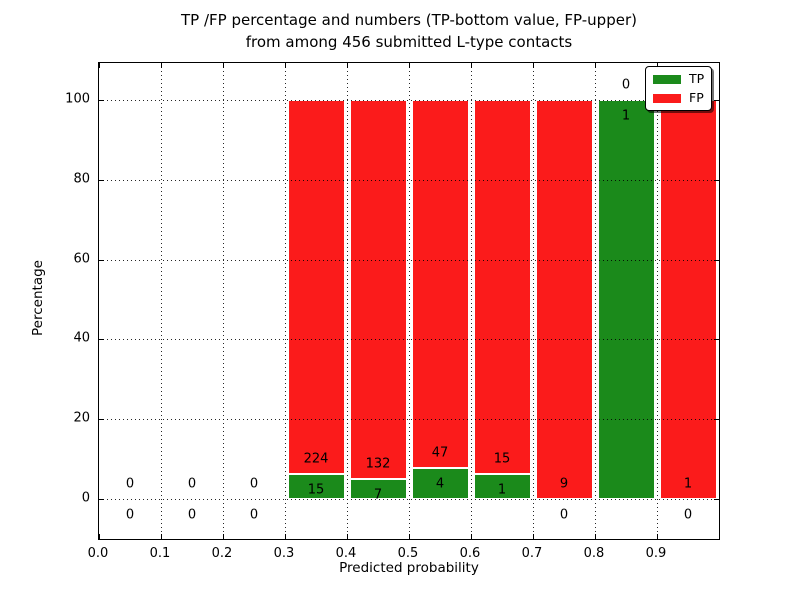 The height and width of the screenshot is (600, 800). Describe the element at coordinates (160, 553) in the screenshot. I see `x-tick-label: 0.1` at that location.